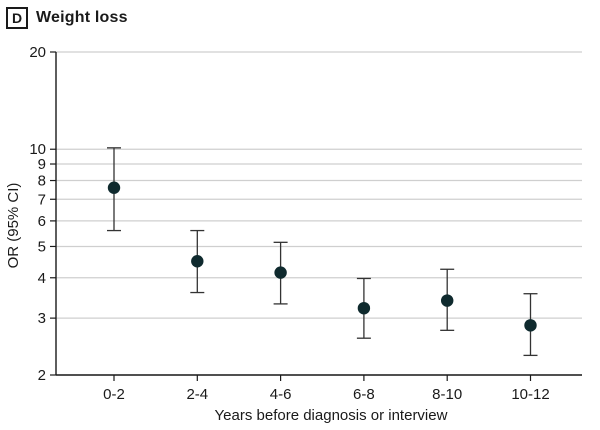  What do you see at coordinates (331, 415) in the screenshot?
I see `x-axis-title: Years before diagnosis or interview` at bounding box center [331, 415].